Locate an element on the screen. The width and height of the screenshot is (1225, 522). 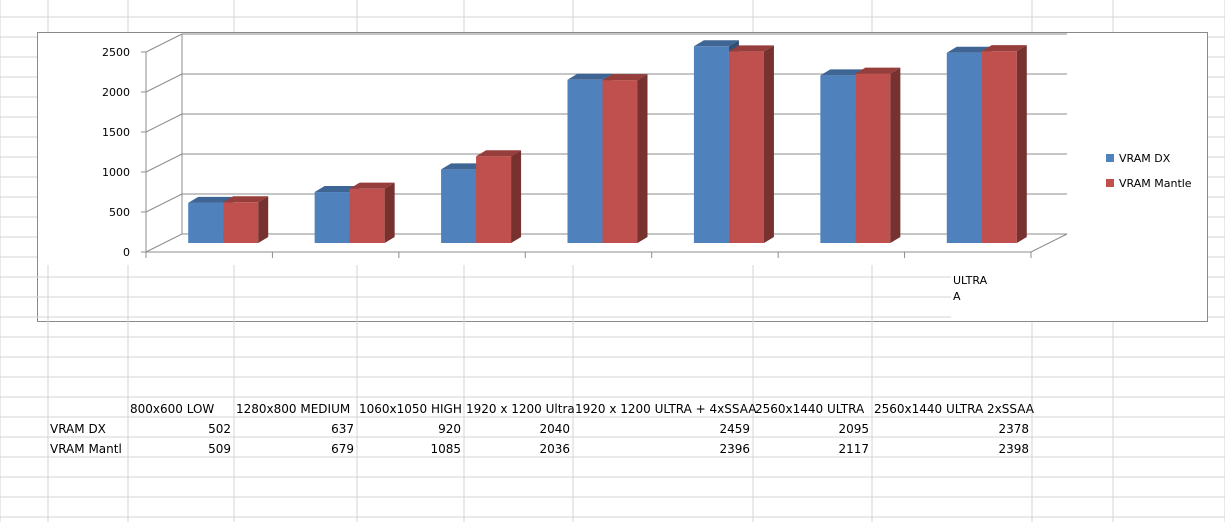
column-header-cell: 1060x1050 HIGH is located at coordinates (410, 409).